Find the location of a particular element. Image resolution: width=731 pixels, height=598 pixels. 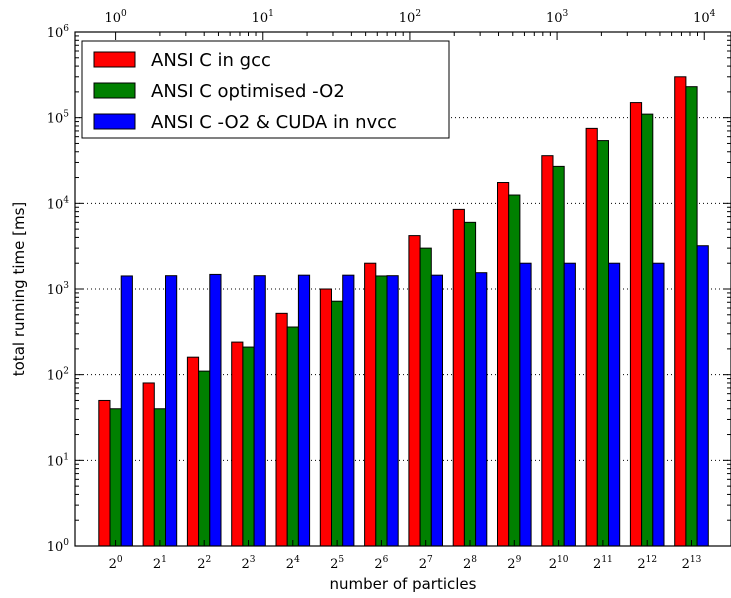

legend-label-gcc: ANSI C in gcc is located at coordinates (211, 60).